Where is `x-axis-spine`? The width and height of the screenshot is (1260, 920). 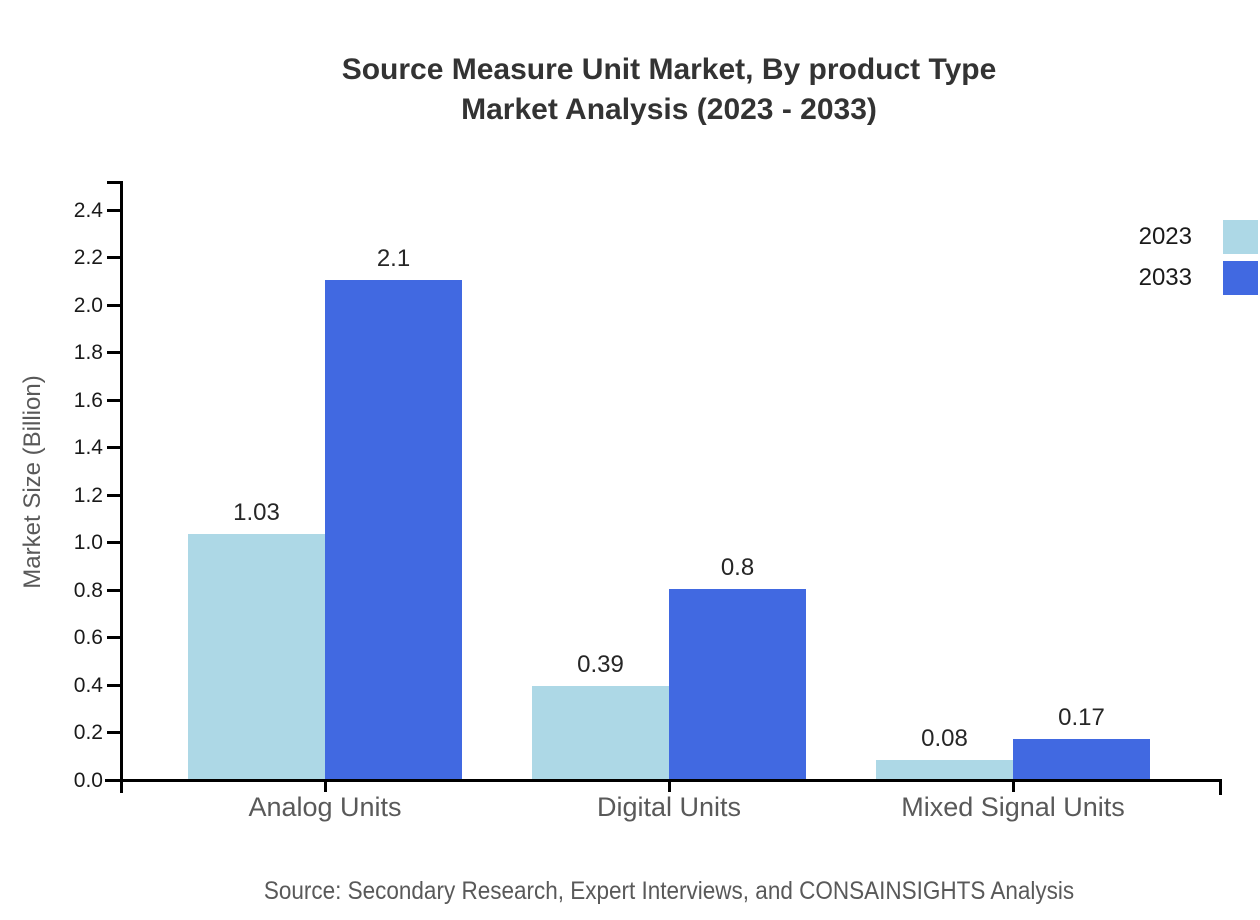 x-axis-spine is located at coordinates (663, 780).